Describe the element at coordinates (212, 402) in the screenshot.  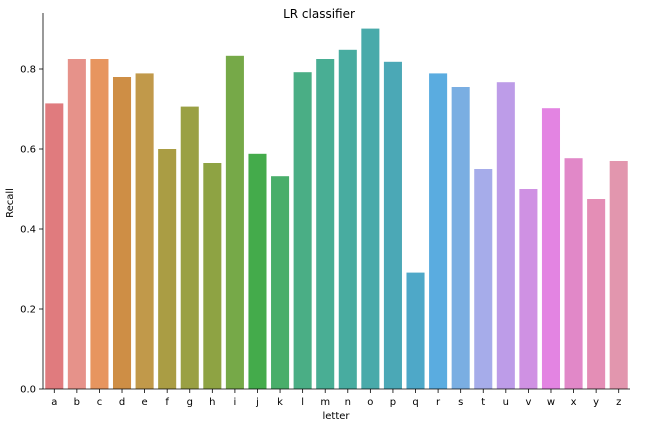
I see `x-tick-label: h` at that location.